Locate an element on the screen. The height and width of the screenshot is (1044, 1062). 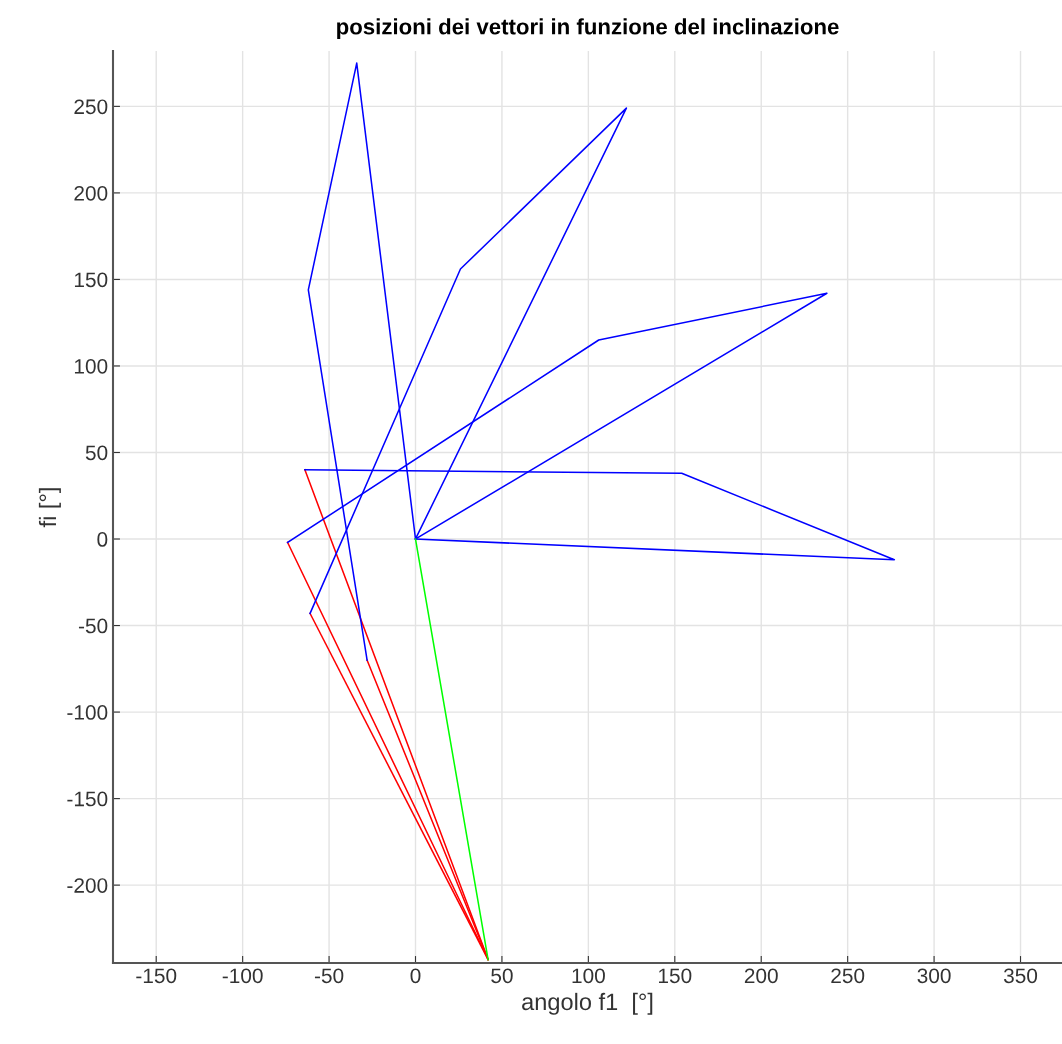
x-tick-label: 250 is located at coordinates (848, 976).